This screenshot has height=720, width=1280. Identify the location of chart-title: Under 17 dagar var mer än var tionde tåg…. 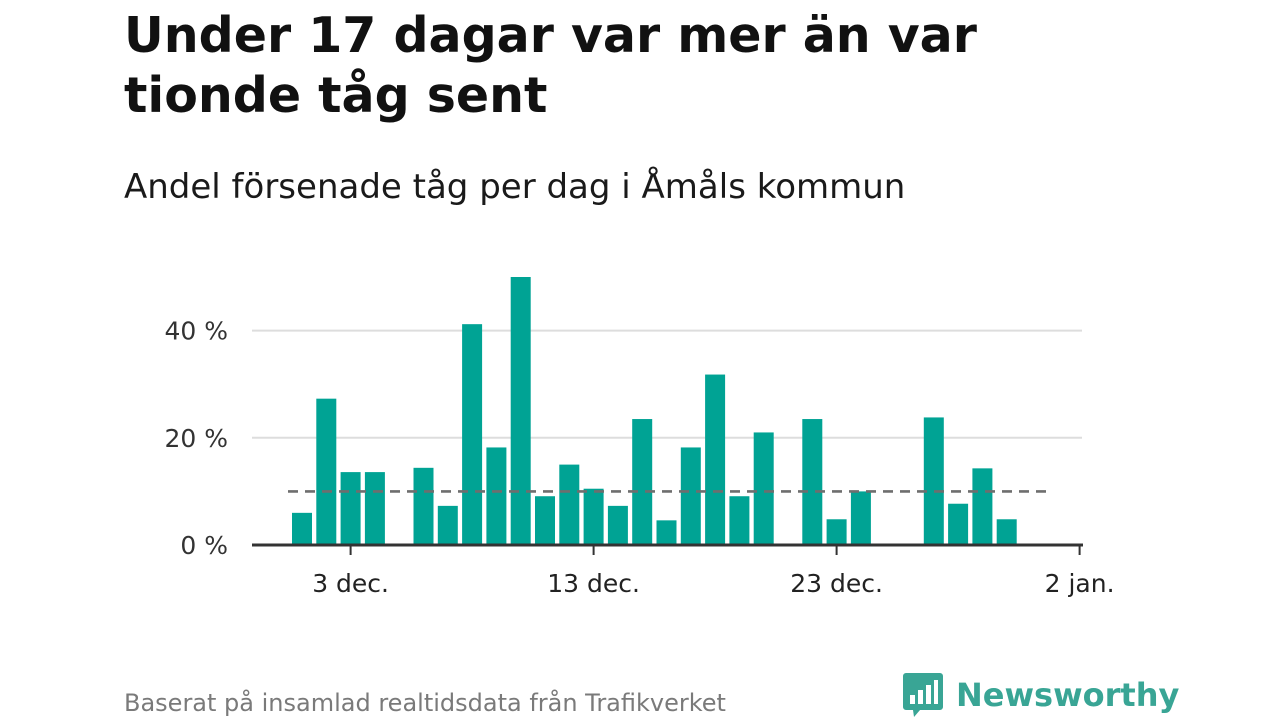
(550, 65).